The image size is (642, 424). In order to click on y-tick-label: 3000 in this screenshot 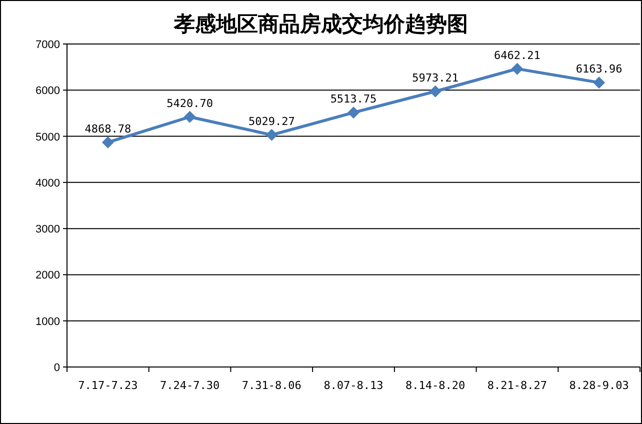, I will do `click(48, 230)`.